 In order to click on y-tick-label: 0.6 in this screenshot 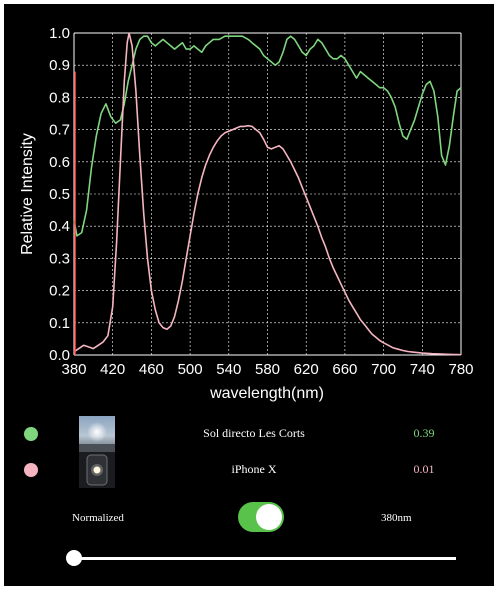, I will do `click(59, 162)`.